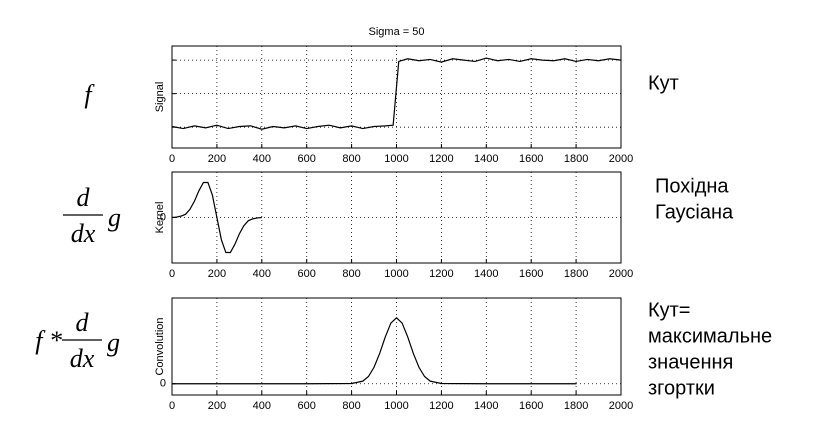 The height and width of the screenshot is (447, 817). Describe the element at coordinates (694, 212) in the screenshot. I see `annotation: Гаусіана` at that location.